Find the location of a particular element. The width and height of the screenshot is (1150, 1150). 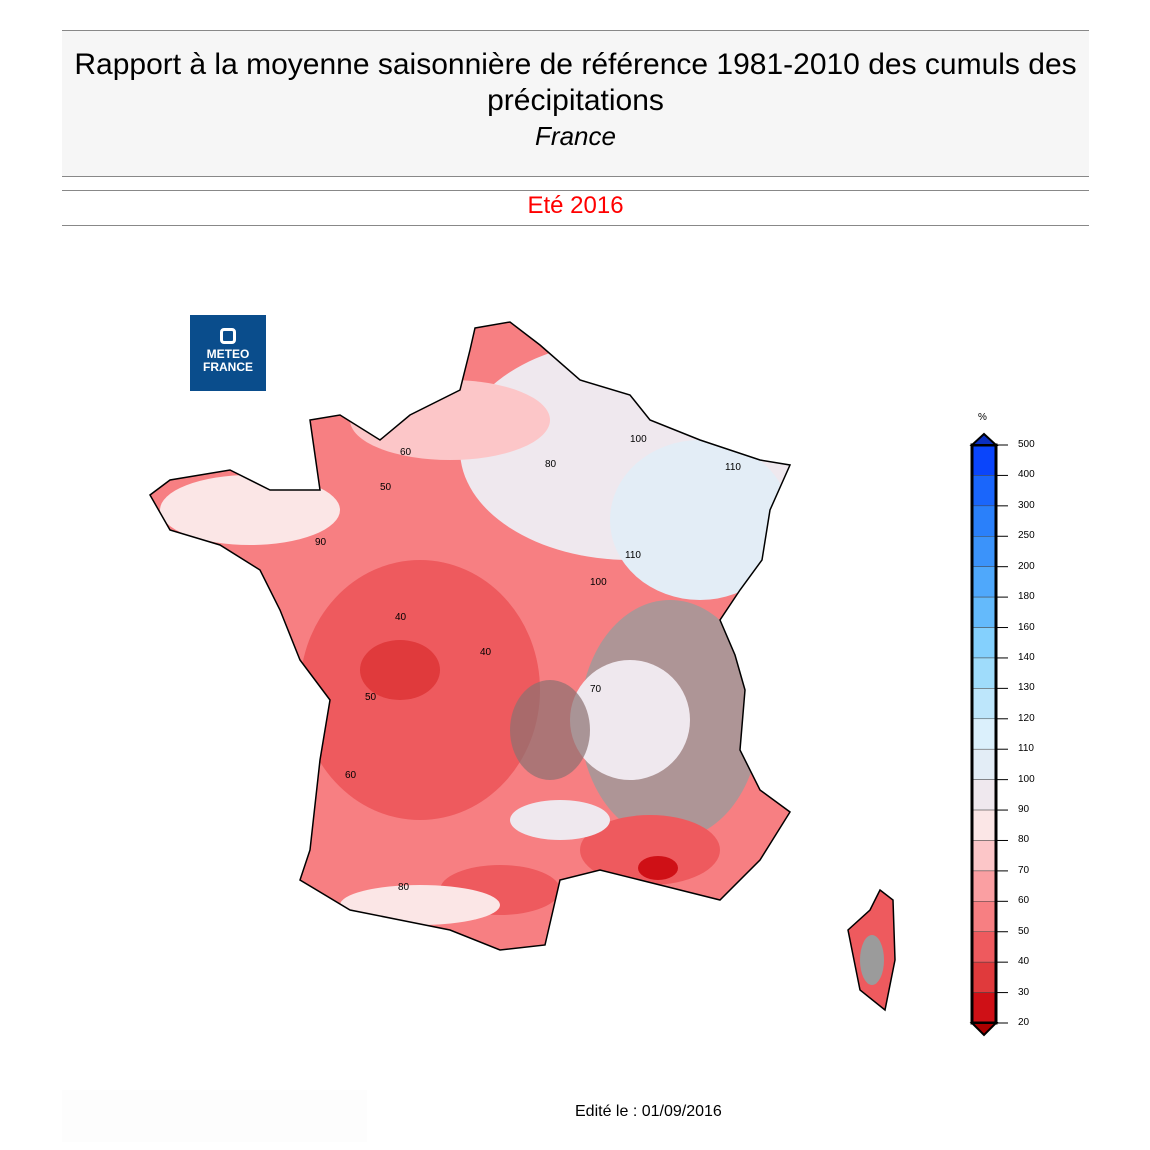

legend-tick-label: 50 is located at coordinates (1024, 931).